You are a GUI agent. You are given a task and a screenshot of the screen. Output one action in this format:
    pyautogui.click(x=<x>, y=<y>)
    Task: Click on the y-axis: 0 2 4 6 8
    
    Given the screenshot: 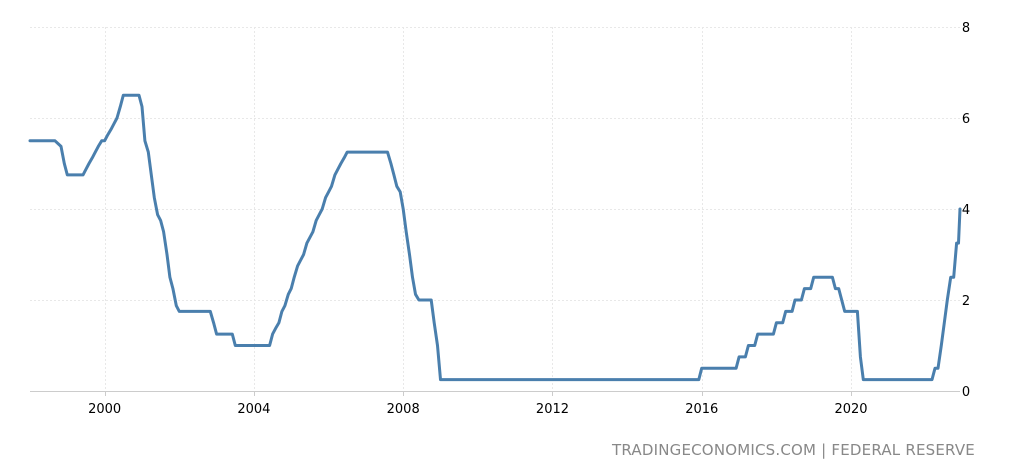 What is the action you would take?
    pyautogui.click(x=966, y=210)
    